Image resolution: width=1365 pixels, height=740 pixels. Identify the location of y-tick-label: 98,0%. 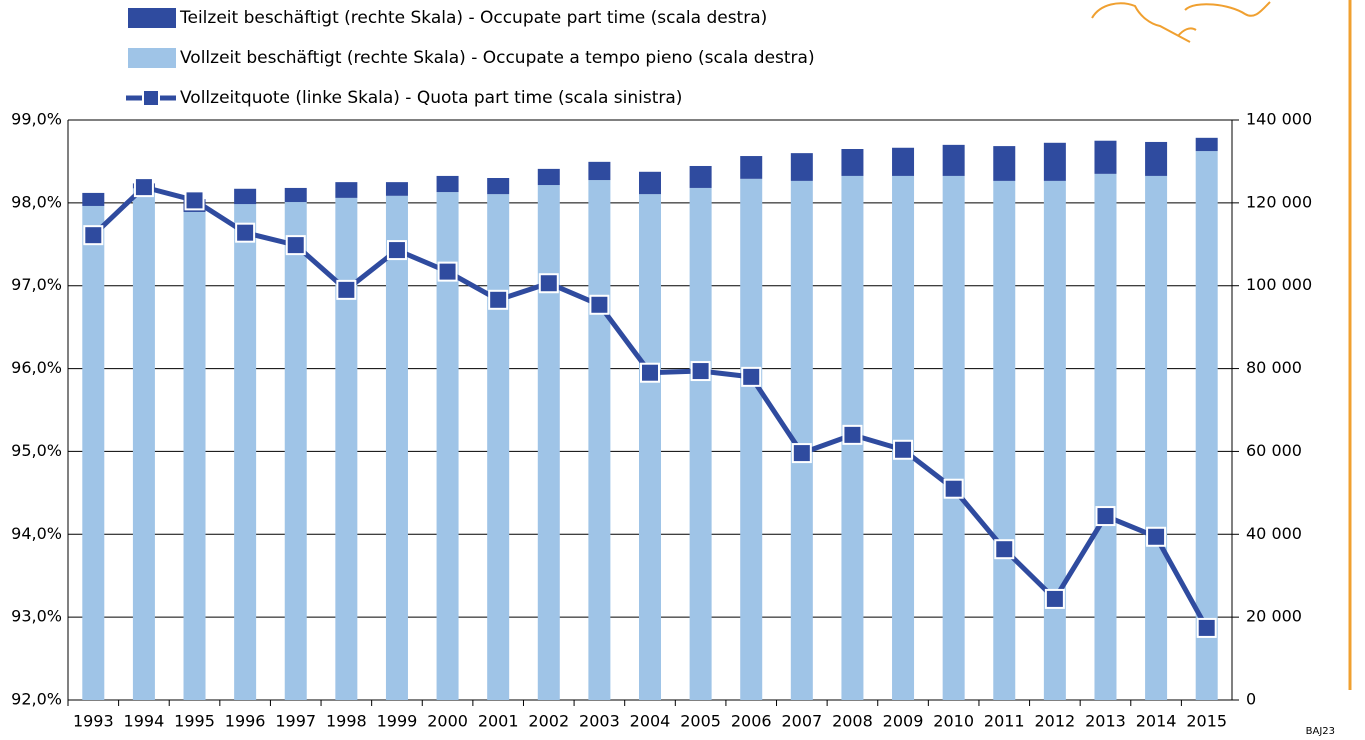
(36, 201).